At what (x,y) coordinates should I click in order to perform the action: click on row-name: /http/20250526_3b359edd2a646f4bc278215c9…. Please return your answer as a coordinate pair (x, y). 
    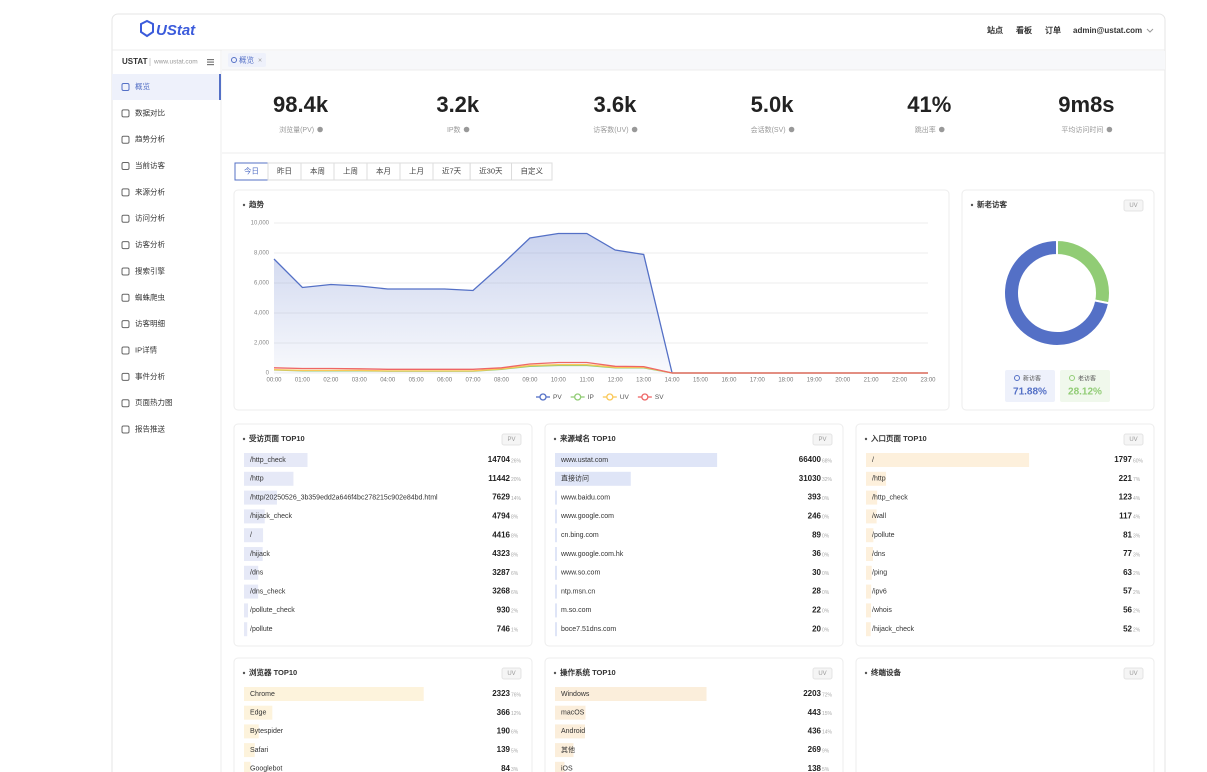
    Looking at the image, I should click on (344, 497).